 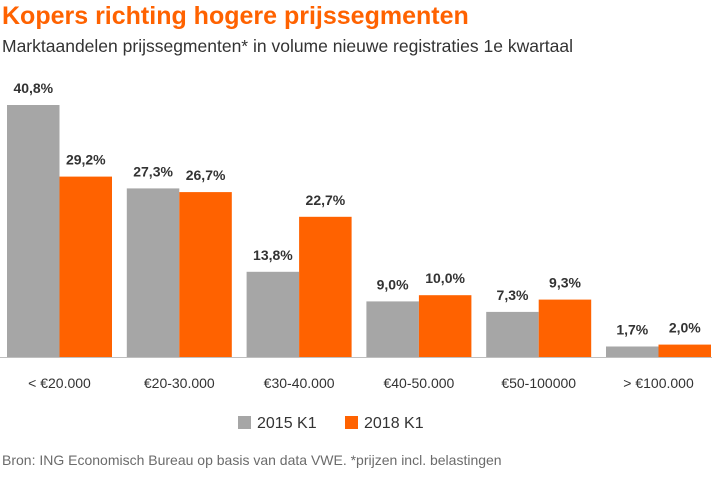 I want to click on bar-value-label: 10,0%, so click(x=445, y=278).